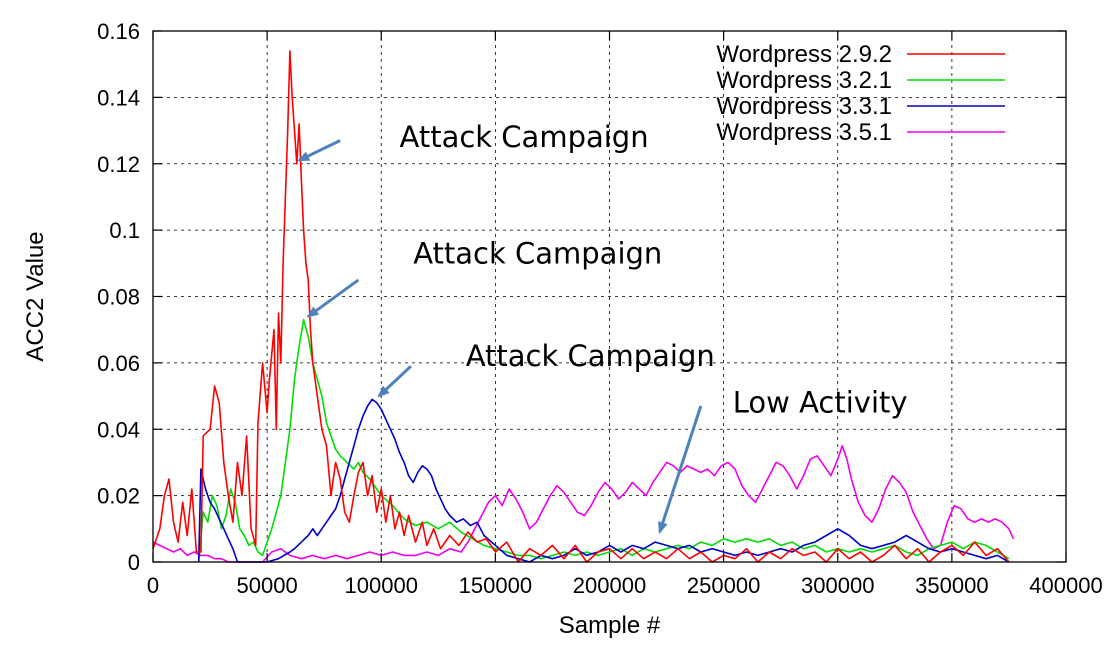  Describe the element at coordinates (1065, 585) in the screenshot. I see `x-tick-label: 400000` at that location.